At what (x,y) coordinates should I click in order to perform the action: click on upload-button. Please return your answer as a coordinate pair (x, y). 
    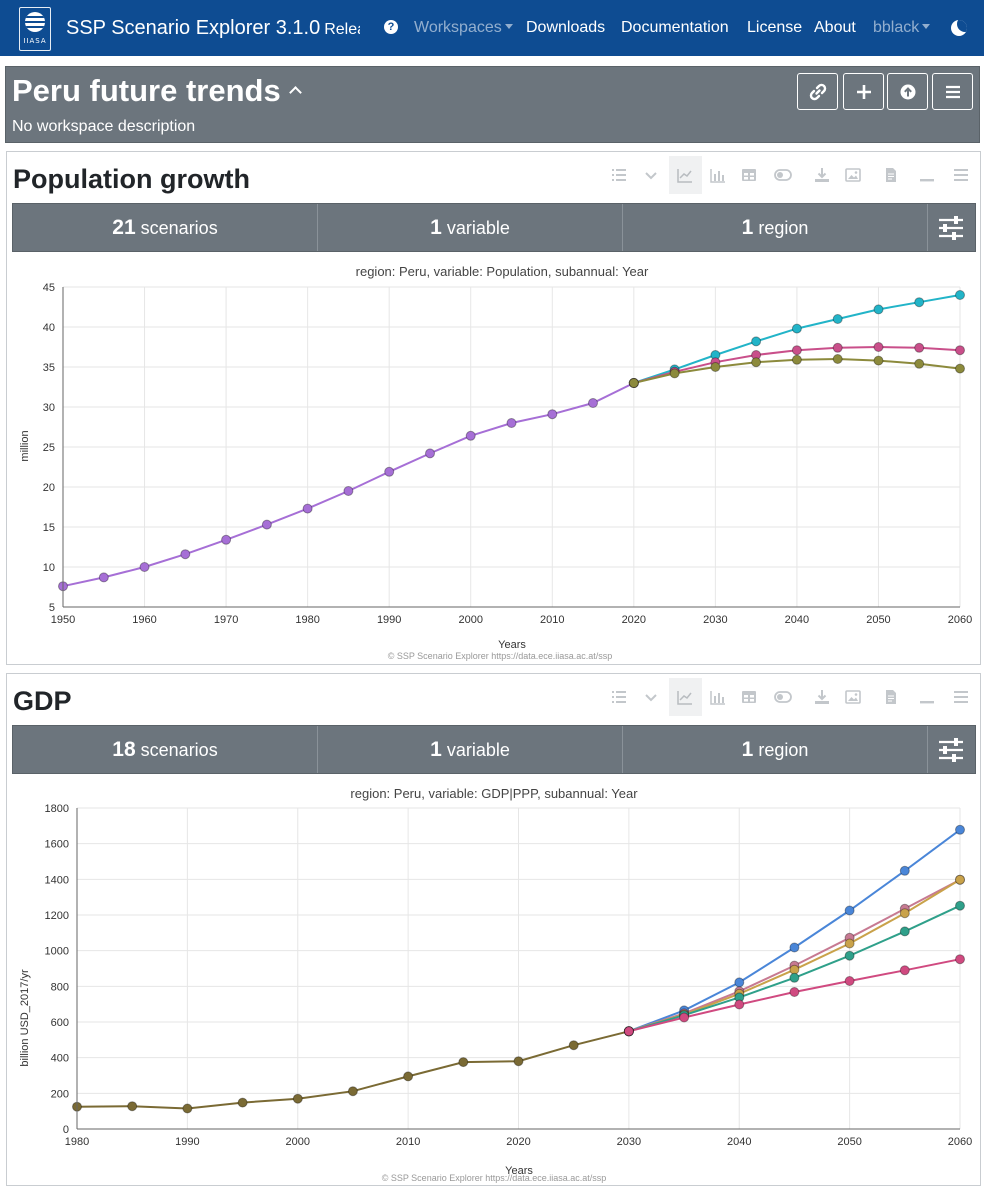
    Looking at the image, I should click on (907, 91).